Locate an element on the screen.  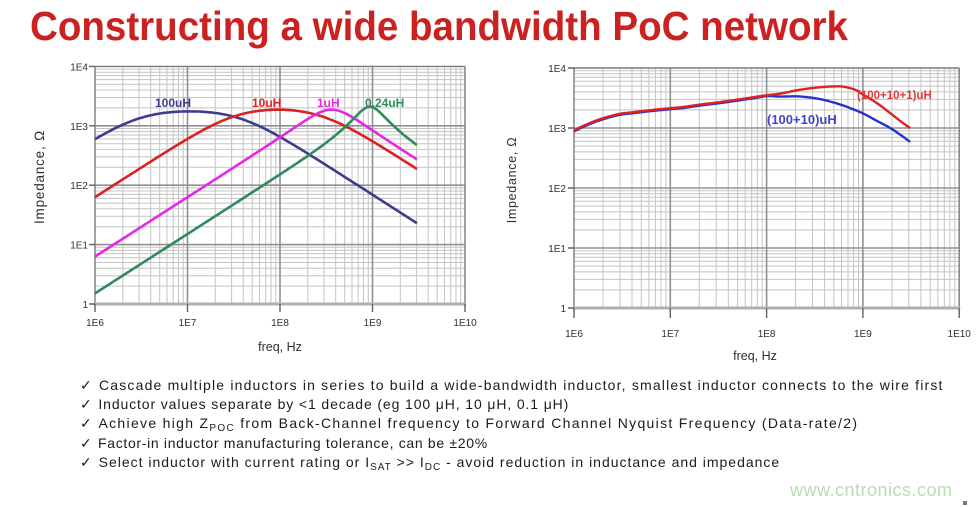
svg-text: 100uH is located at coordinates (173, 103).